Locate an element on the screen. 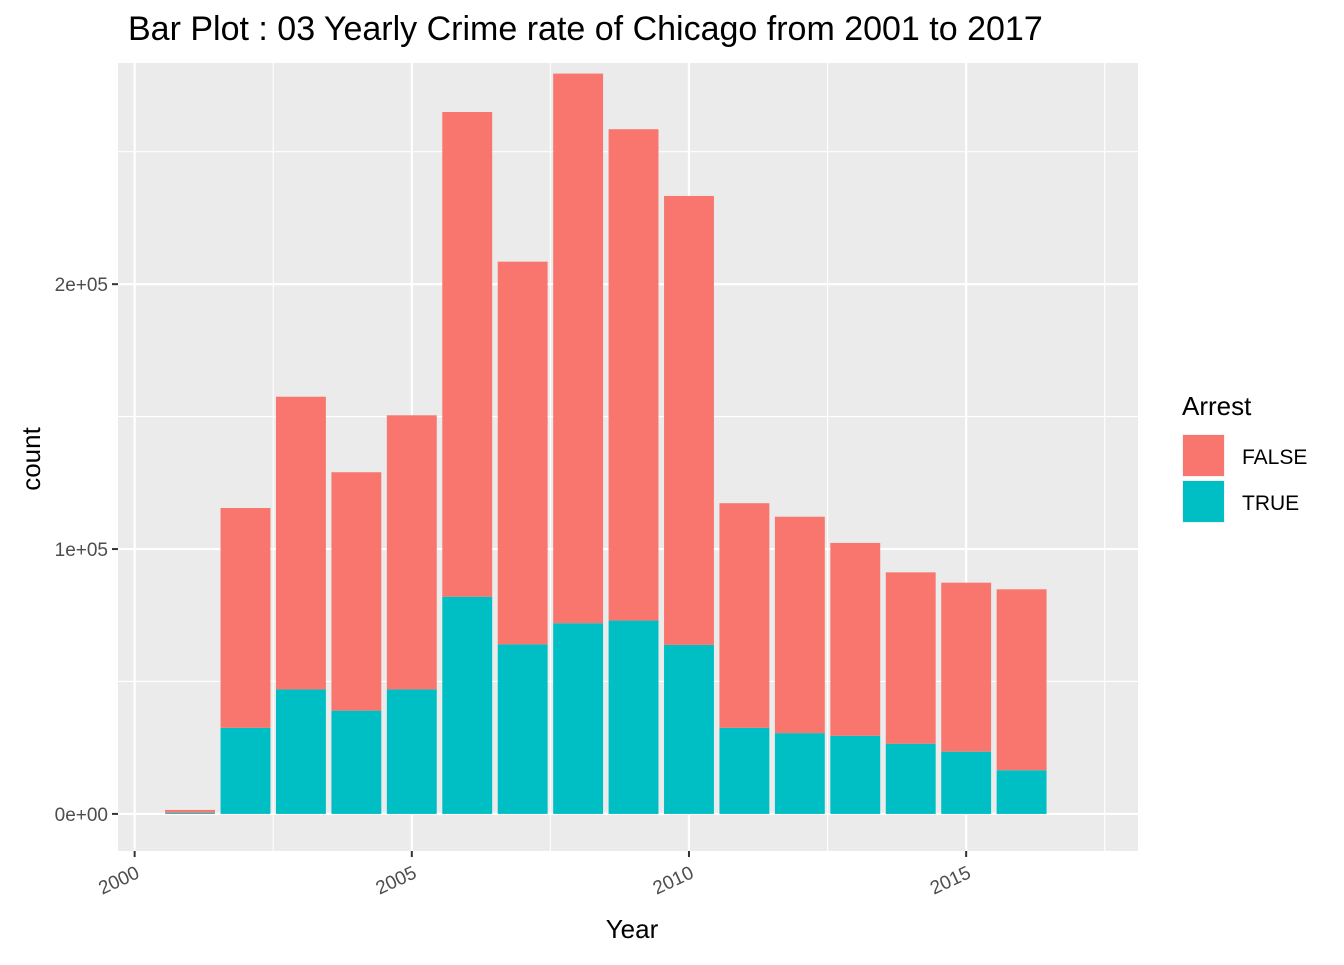 This screenshot has height=965, width=1344. bar-2002-false is located at coordinates (245, 617).